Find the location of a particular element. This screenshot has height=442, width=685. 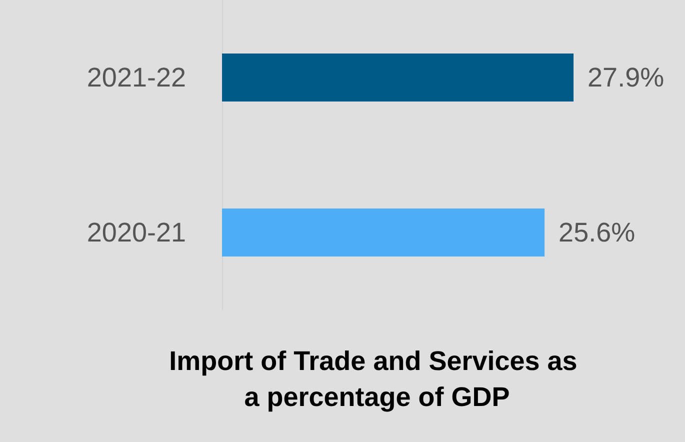

y-tick-label: 2020-21 is located at coordinates (136, 233).